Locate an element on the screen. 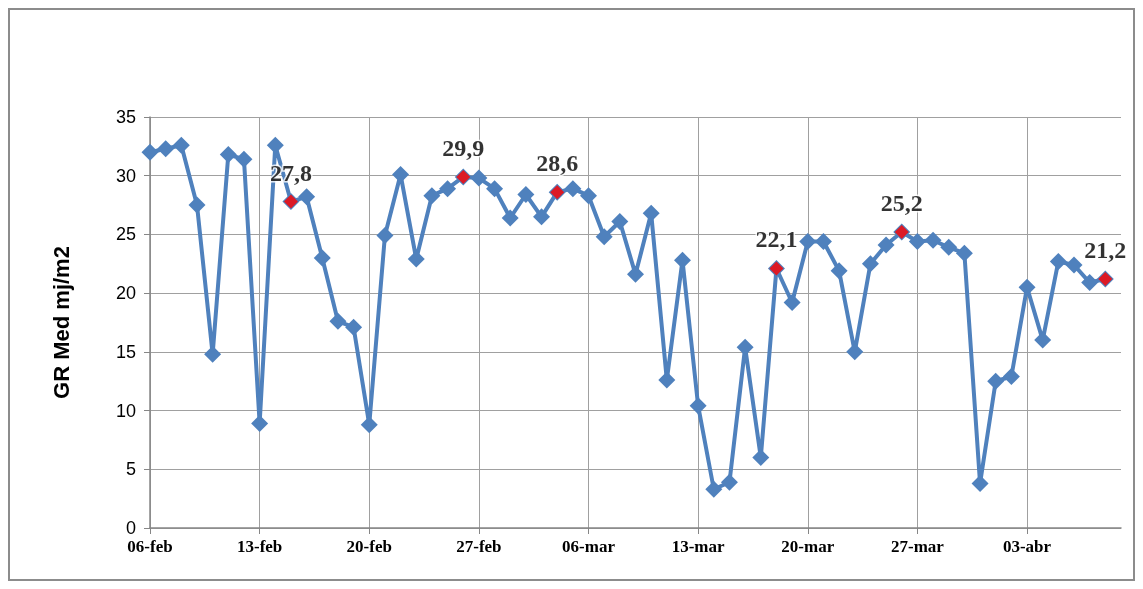  data-label: 29,9 is located at coordinates (463, 147).